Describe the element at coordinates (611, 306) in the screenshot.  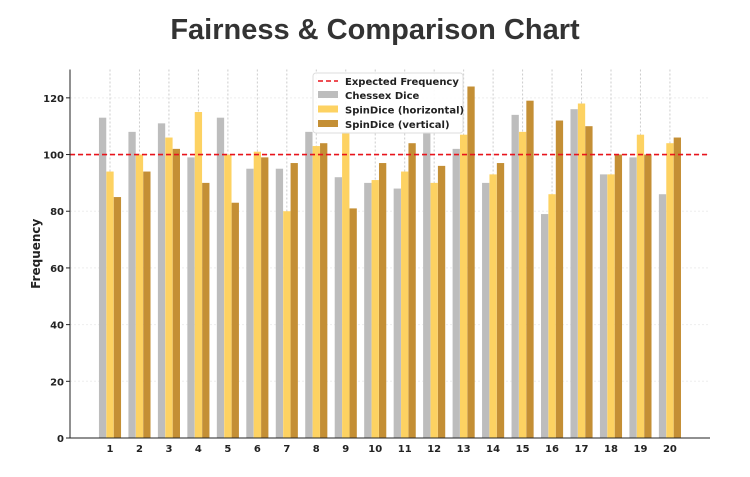
I see `bar-spindice-horizontal--18` at that location.